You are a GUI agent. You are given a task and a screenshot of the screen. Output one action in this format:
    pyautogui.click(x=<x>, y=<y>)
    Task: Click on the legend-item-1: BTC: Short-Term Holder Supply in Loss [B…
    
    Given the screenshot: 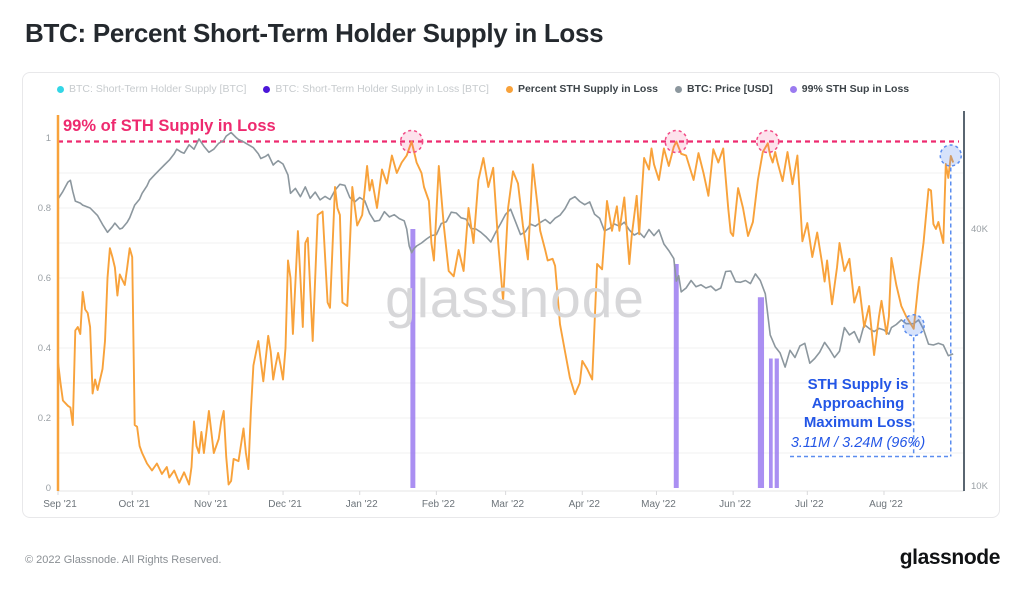 What is the action you would take?
    pyautogui.click(x=376, y=89)
    